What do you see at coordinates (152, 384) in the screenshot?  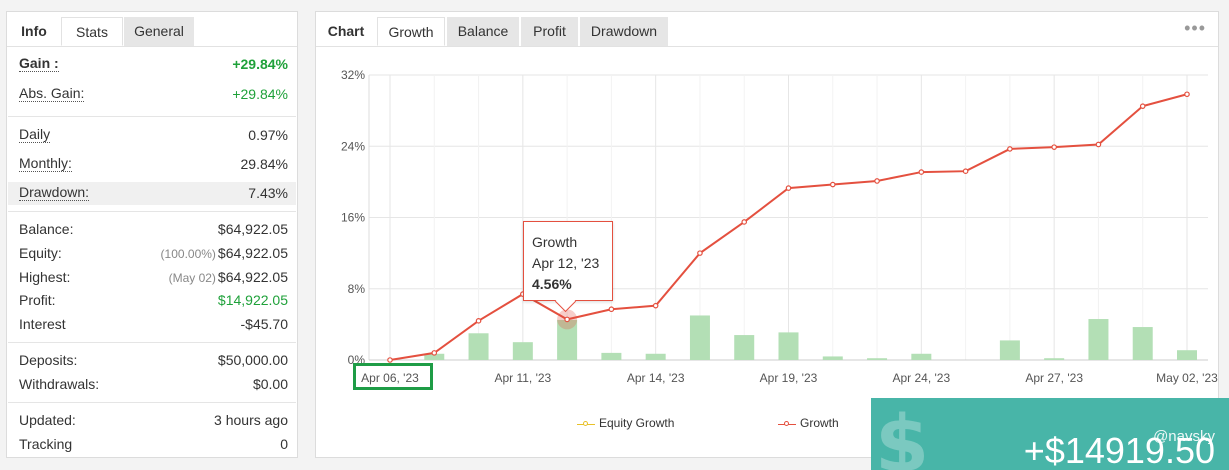 I see `withdrawals-row: Withdrawals: $0.00` at bounding box center [152, 384].